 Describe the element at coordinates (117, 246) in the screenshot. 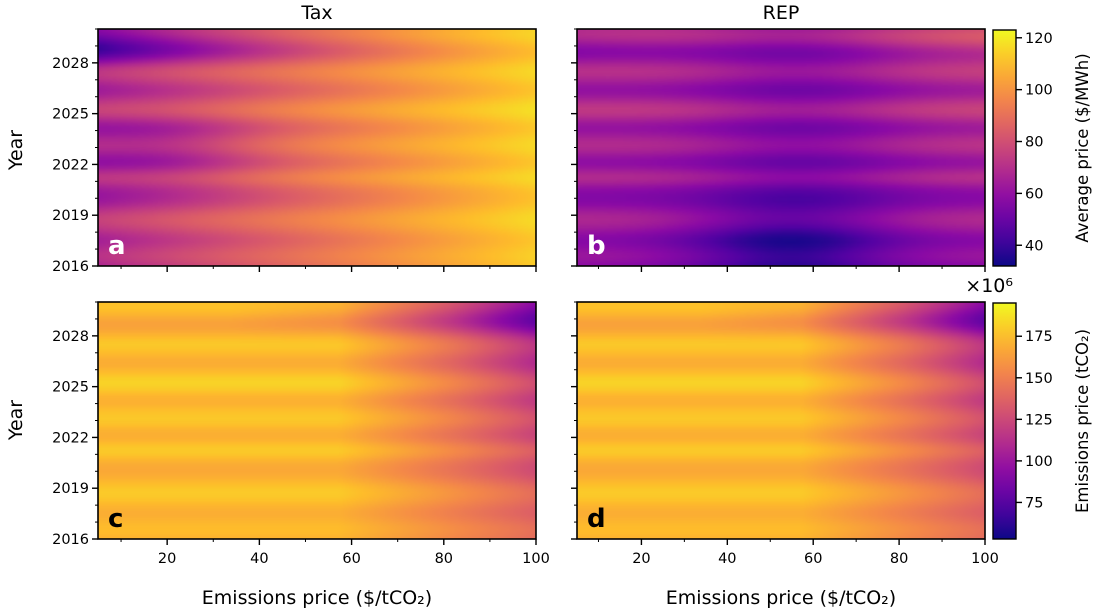

I see `panel-letter-a: a` at that location.